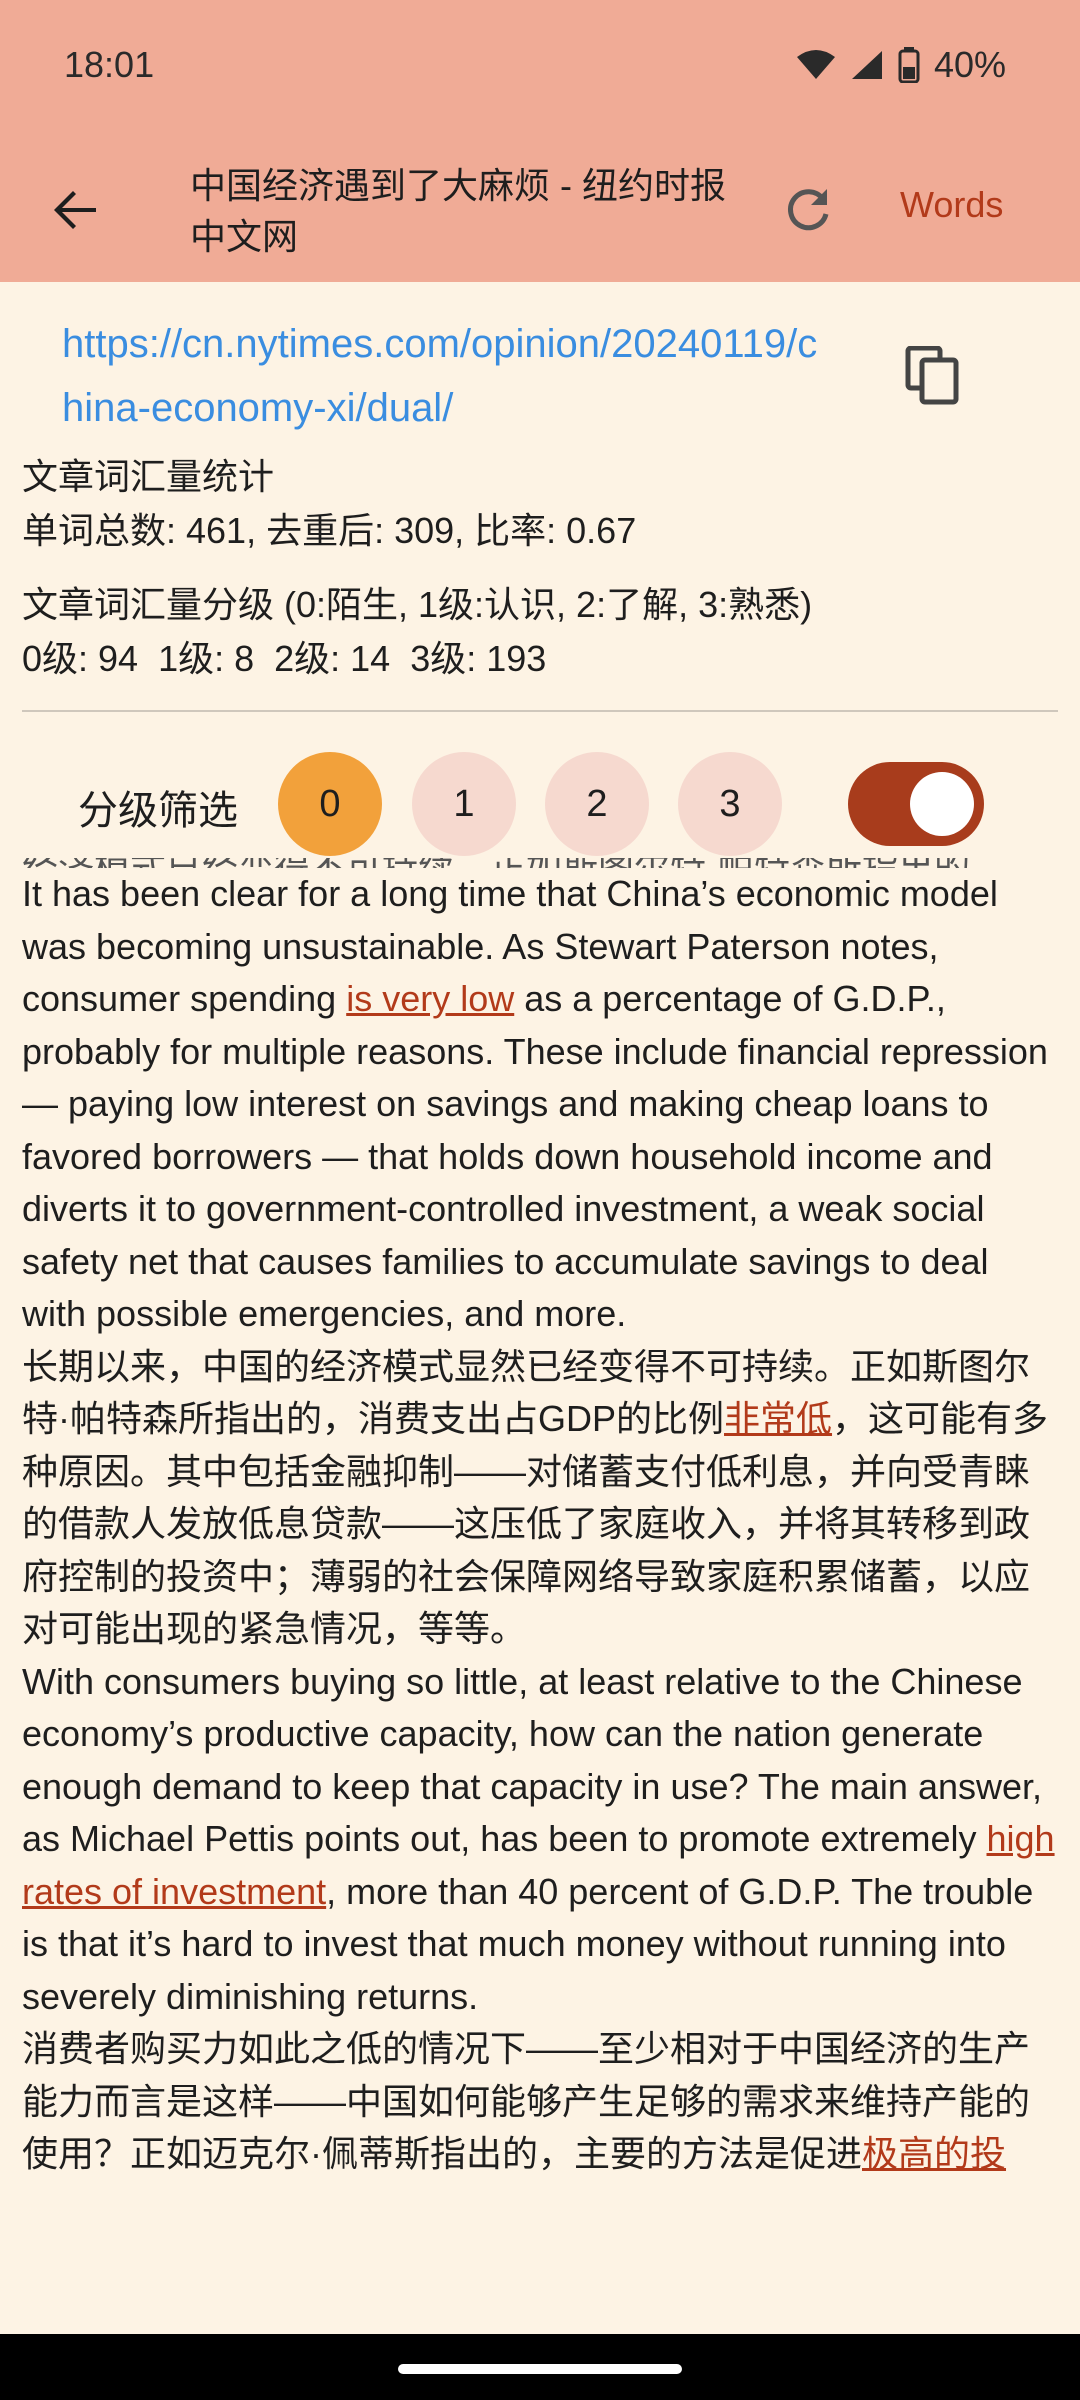 The width and height of the screenshot is (1080, 2400). Describe the element at coordinates (148, 476) in the screenshot. I see `vocab-stats-title: 文章词汇量统计` at that location.